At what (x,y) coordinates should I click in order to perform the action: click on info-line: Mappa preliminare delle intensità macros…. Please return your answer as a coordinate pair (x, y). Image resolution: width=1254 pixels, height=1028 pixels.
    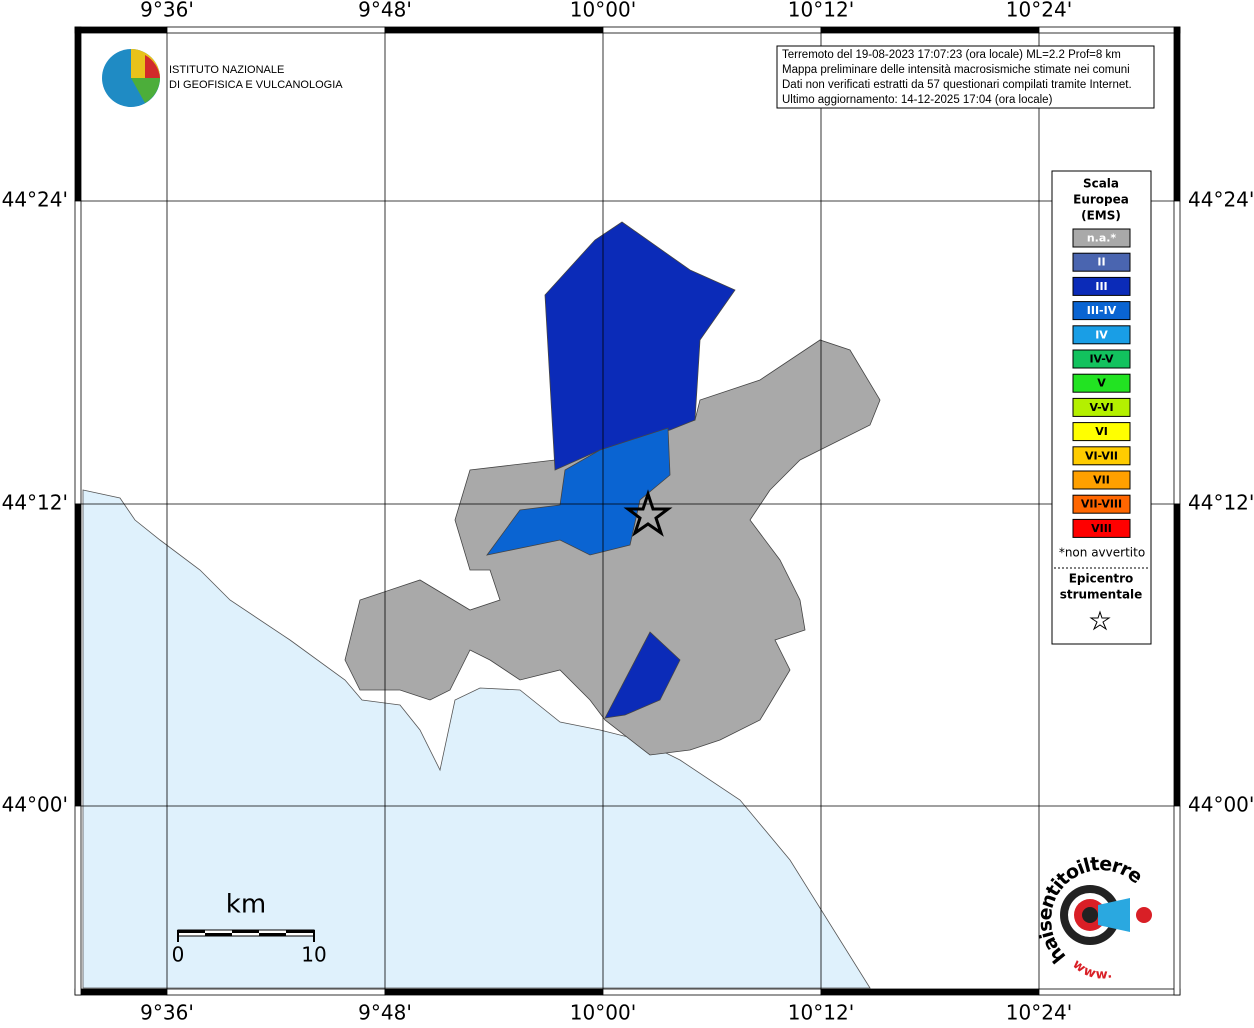
    Looking at the image, I should click on (956, 70).